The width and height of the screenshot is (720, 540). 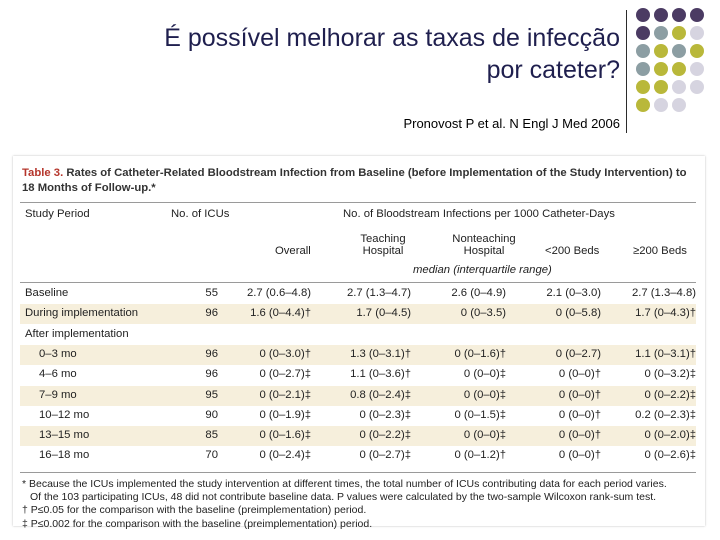 I want to click on cell-period: 4–6 mo, so click(x=58, y=374).